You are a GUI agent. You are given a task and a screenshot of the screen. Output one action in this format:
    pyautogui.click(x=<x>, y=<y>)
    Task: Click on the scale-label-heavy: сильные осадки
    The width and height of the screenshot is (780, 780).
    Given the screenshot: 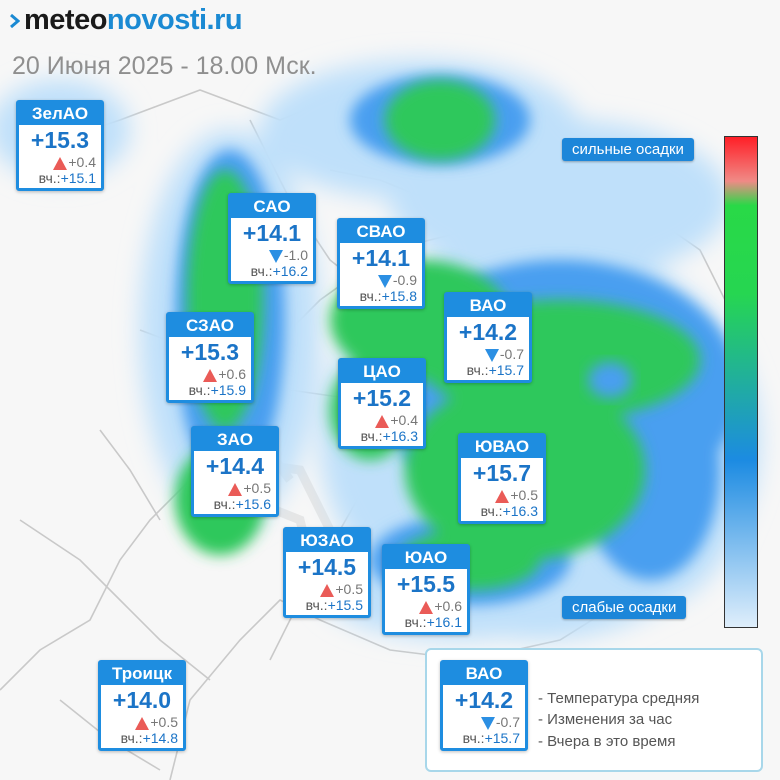 What is the action you would take?
    pyautogui.click(x=628, y=149)
    